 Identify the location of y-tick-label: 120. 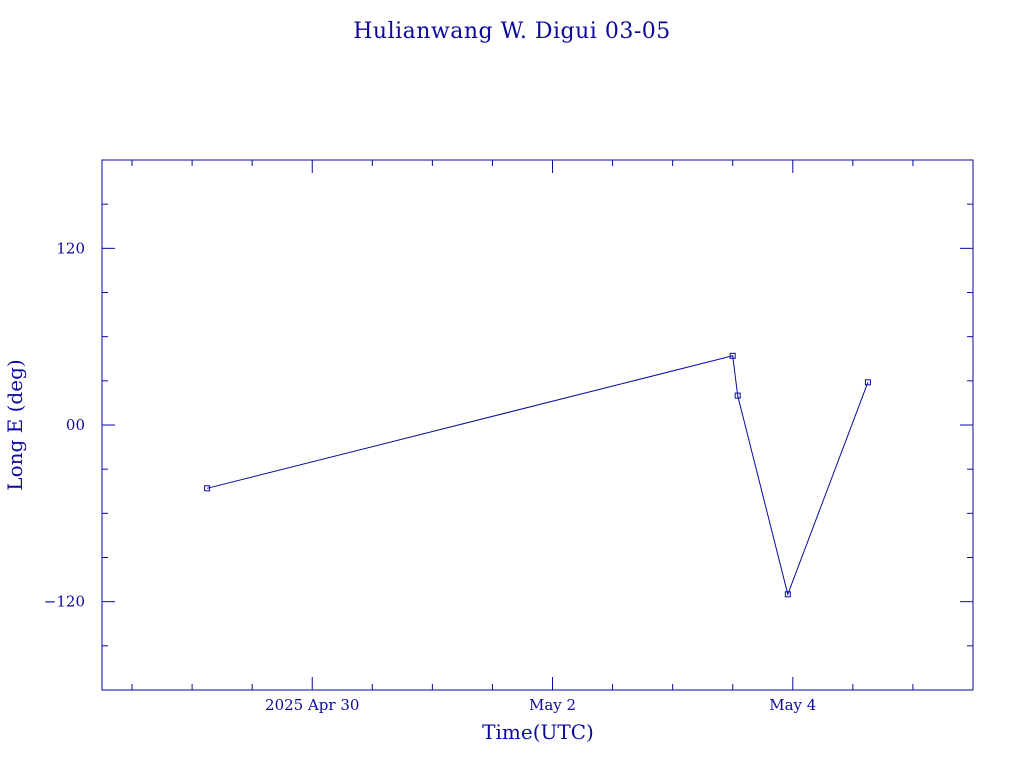
(70, 248).